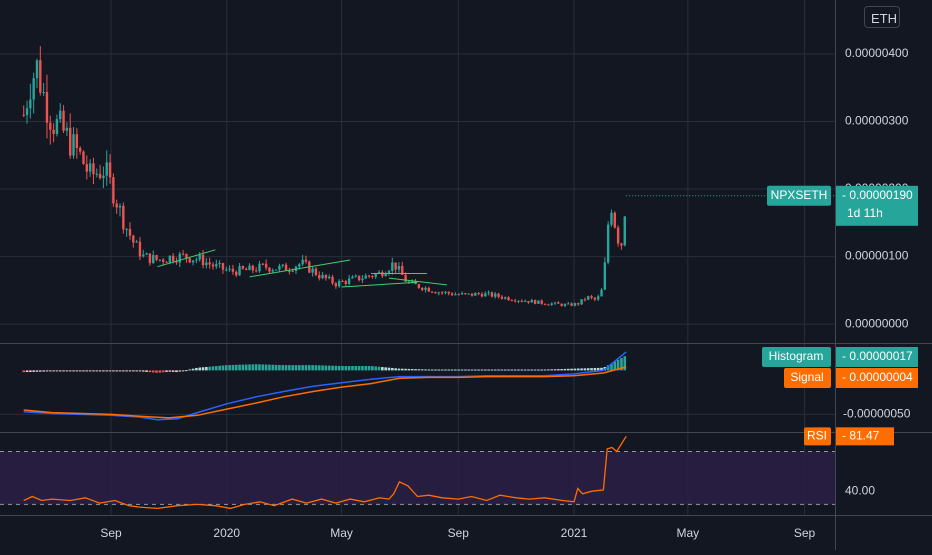 Image resolution: width=932 pixels, height=555 pixels. What do you see at coordinates (877, 205) in the screenshot?
I see `last-price-badge` at bounding box center [877, 205].